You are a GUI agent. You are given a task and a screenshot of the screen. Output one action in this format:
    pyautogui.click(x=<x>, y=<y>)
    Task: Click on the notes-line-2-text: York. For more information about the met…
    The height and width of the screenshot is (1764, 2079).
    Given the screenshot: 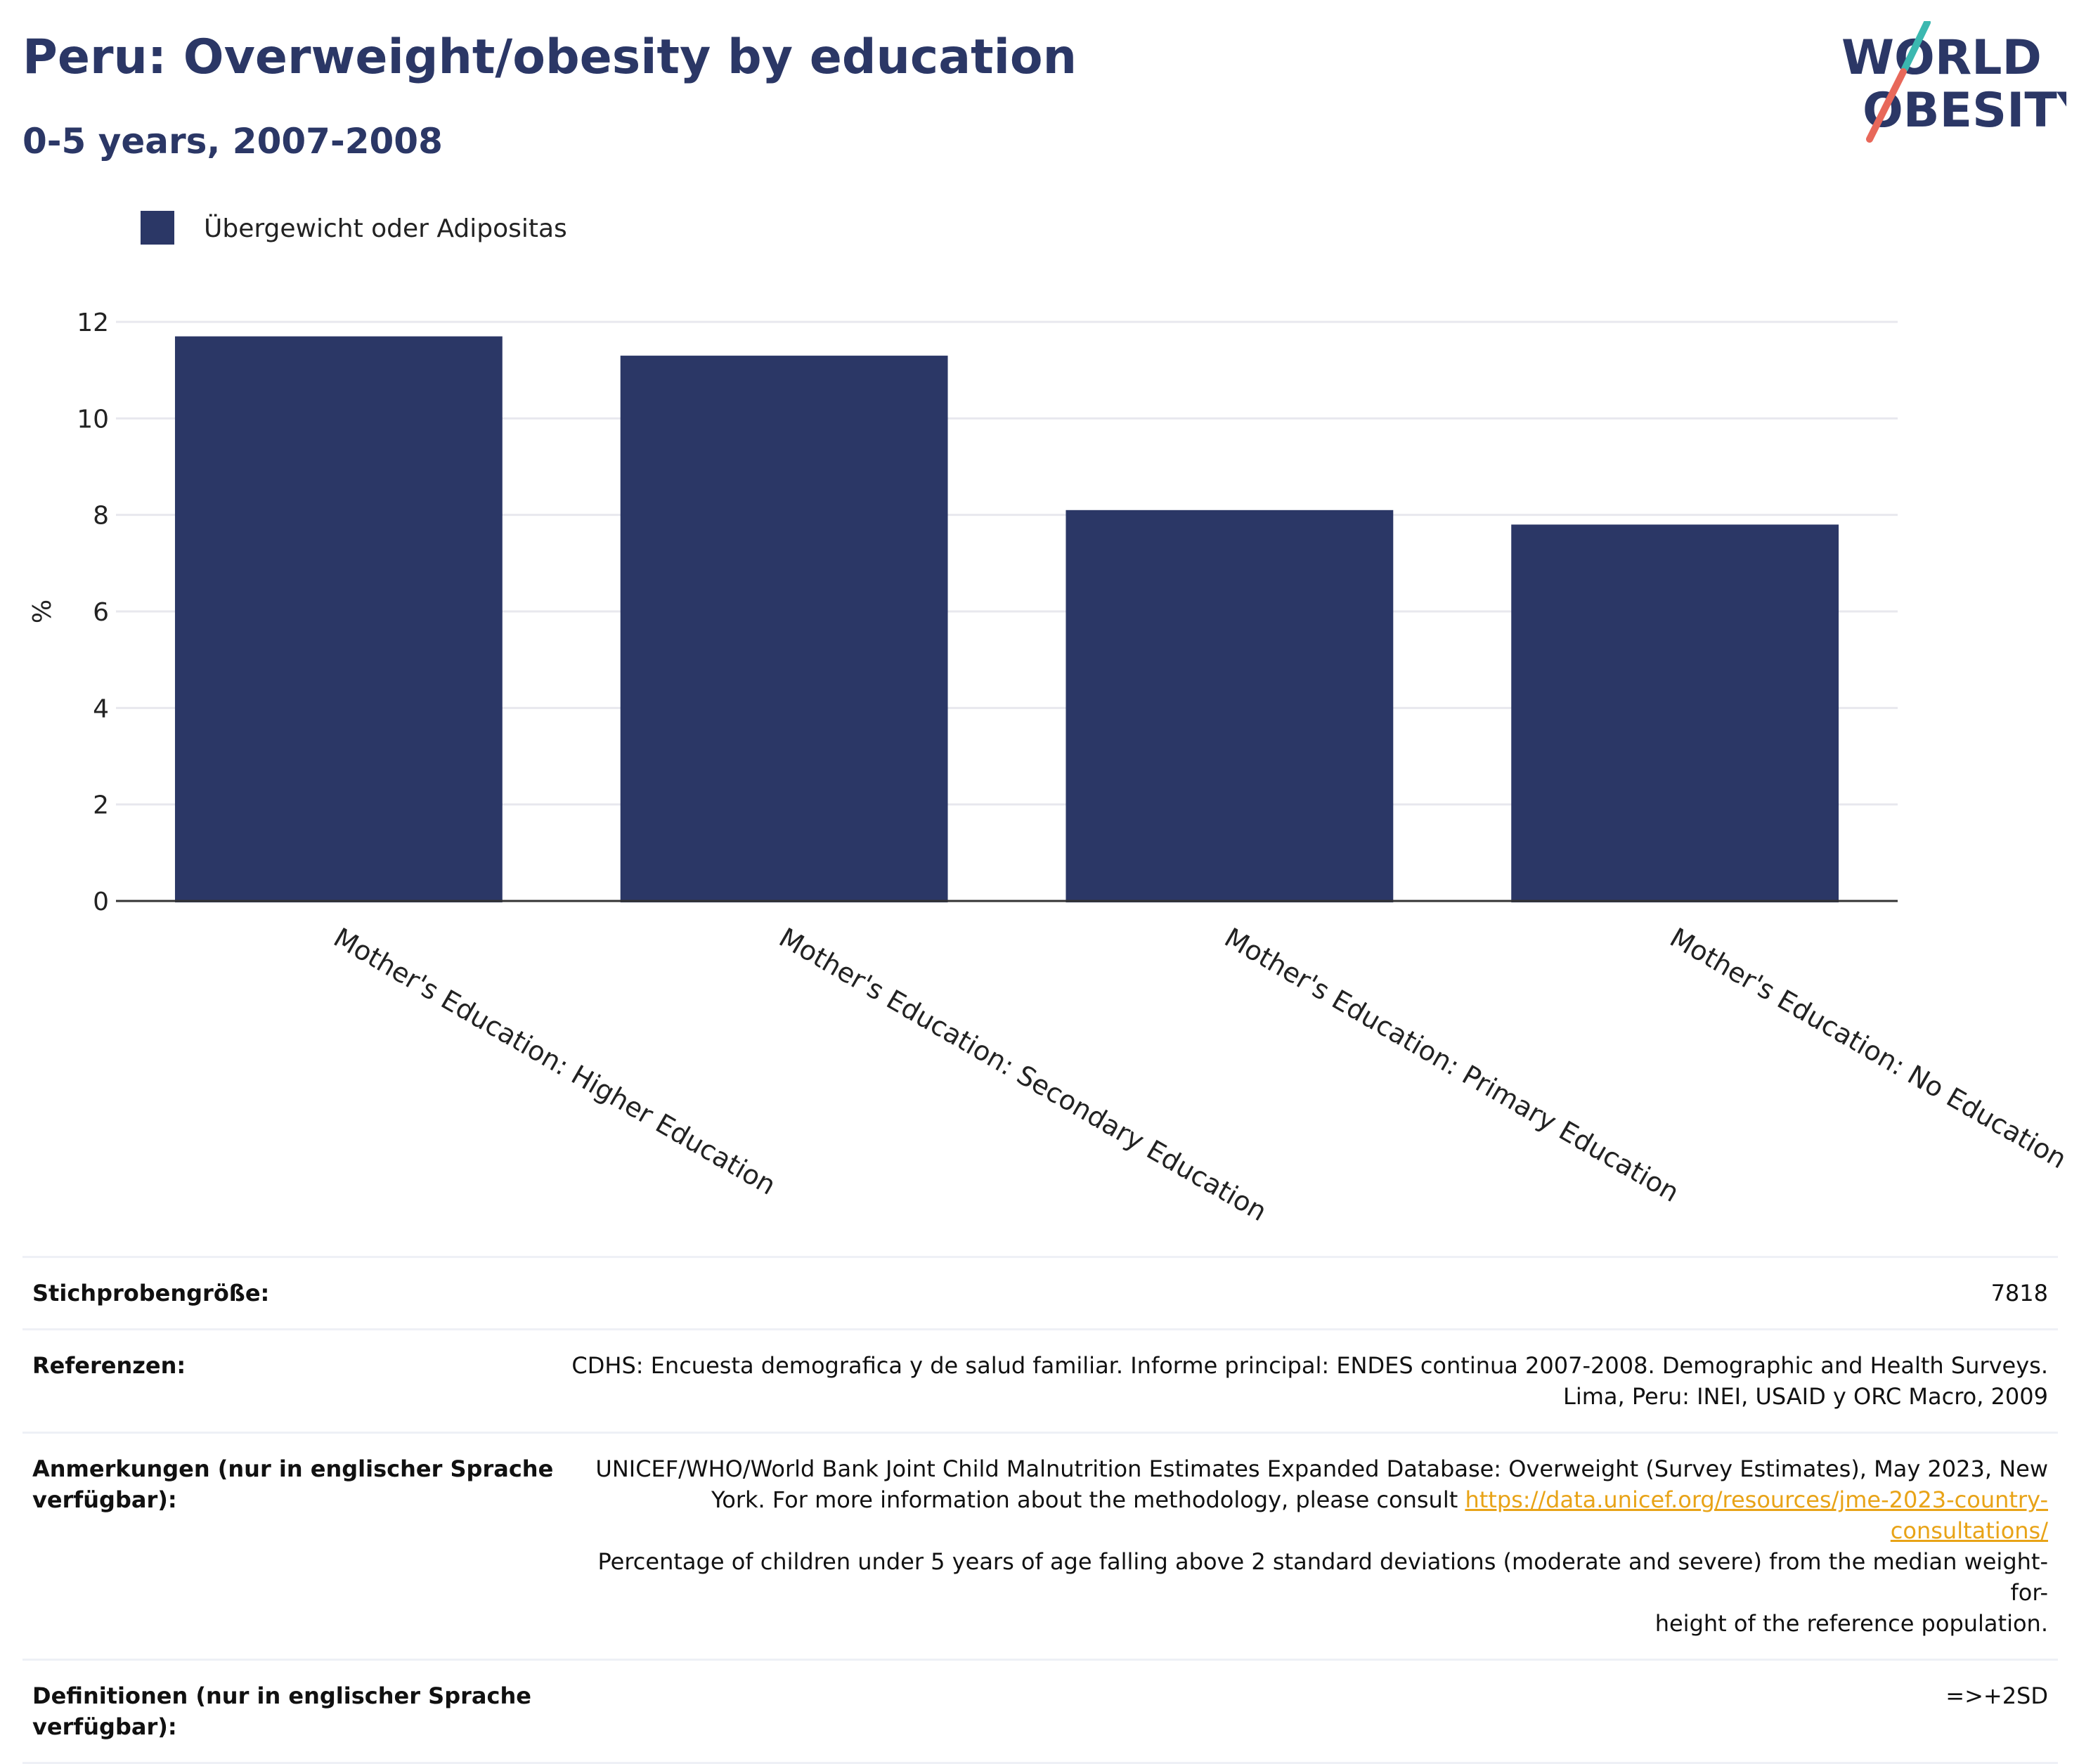 What is the action you would take?
    pyautogui.click(x=1088, y=1499)
    